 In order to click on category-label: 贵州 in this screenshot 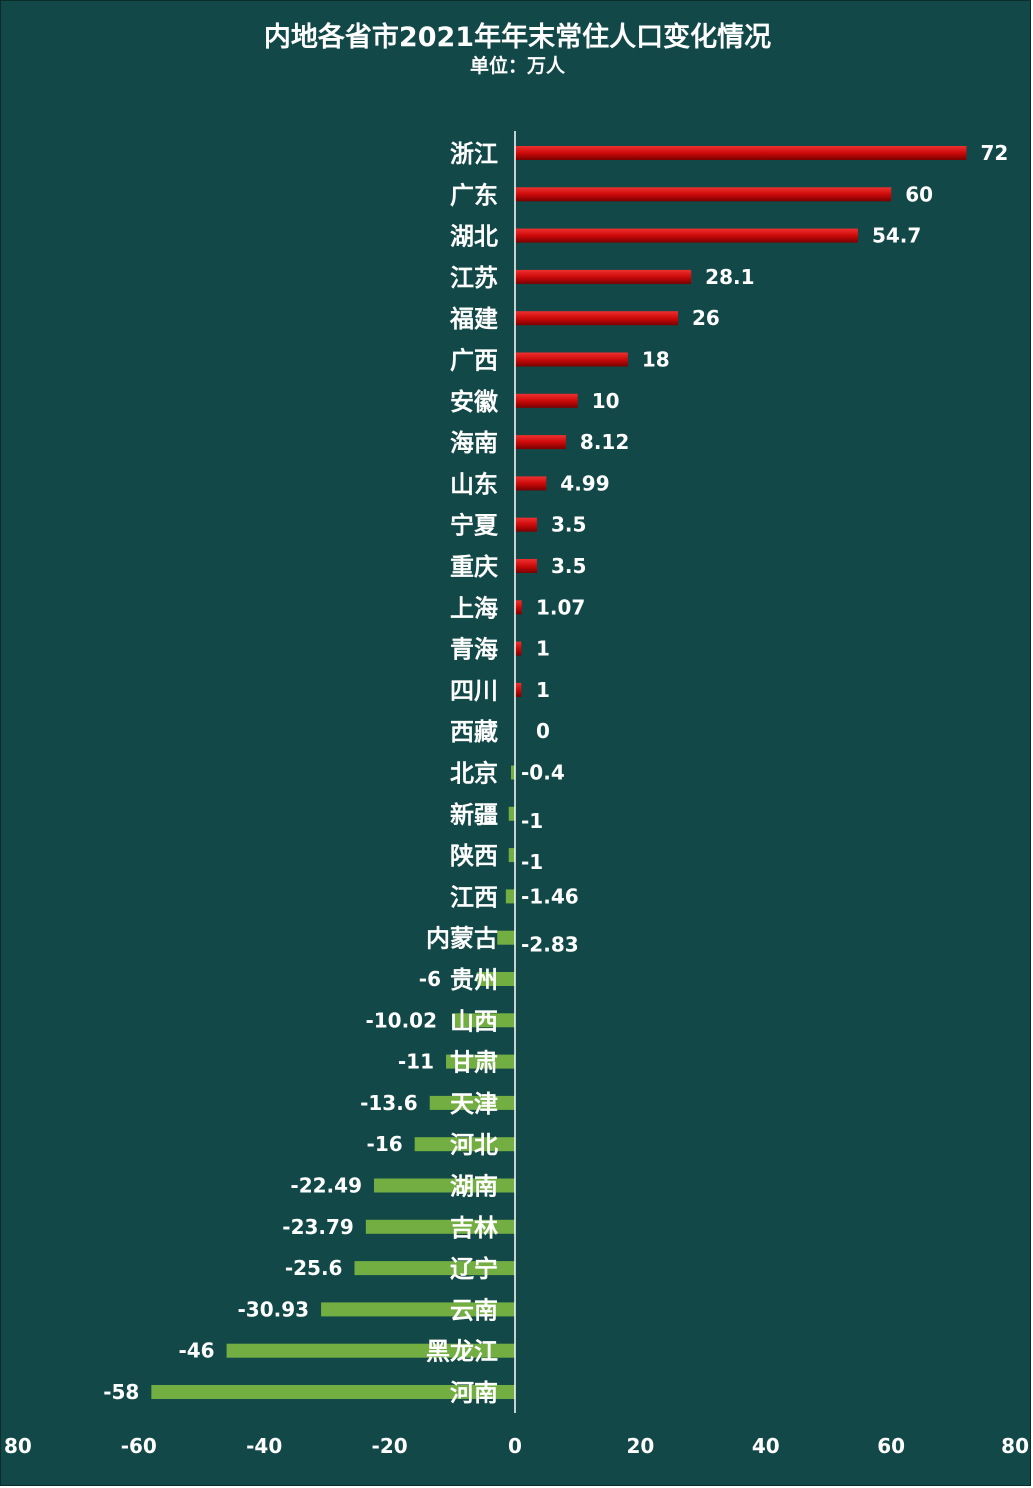, I will do `click(474, 980)`.